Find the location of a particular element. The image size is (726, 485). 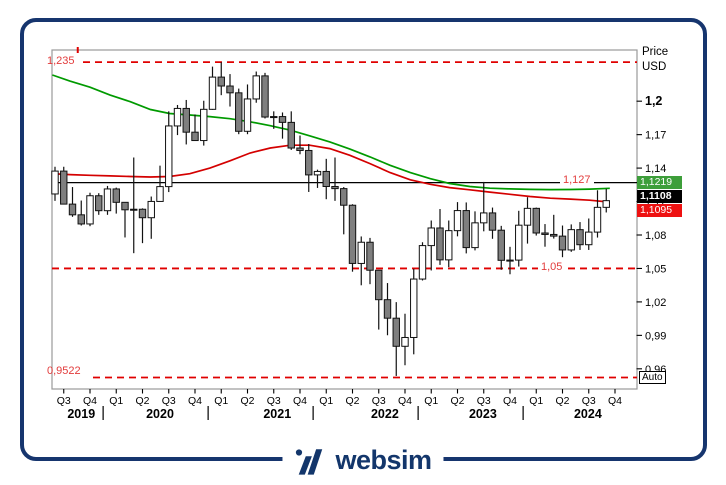

resistance-label-1235: 1,235 is located at coordinates (61, 61).